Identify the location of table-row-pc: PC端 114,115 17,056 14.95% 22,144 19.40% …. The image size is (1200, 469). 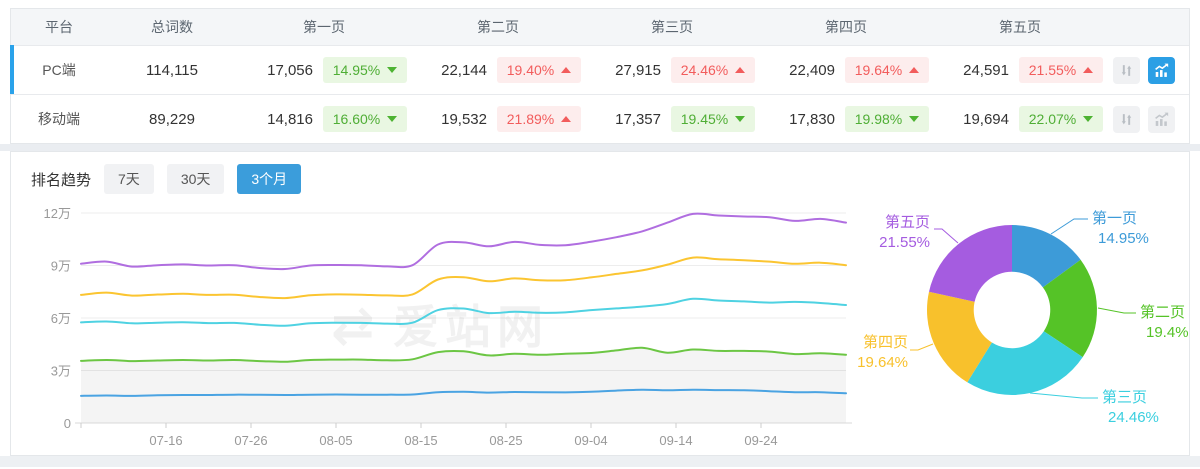
(599, 69).